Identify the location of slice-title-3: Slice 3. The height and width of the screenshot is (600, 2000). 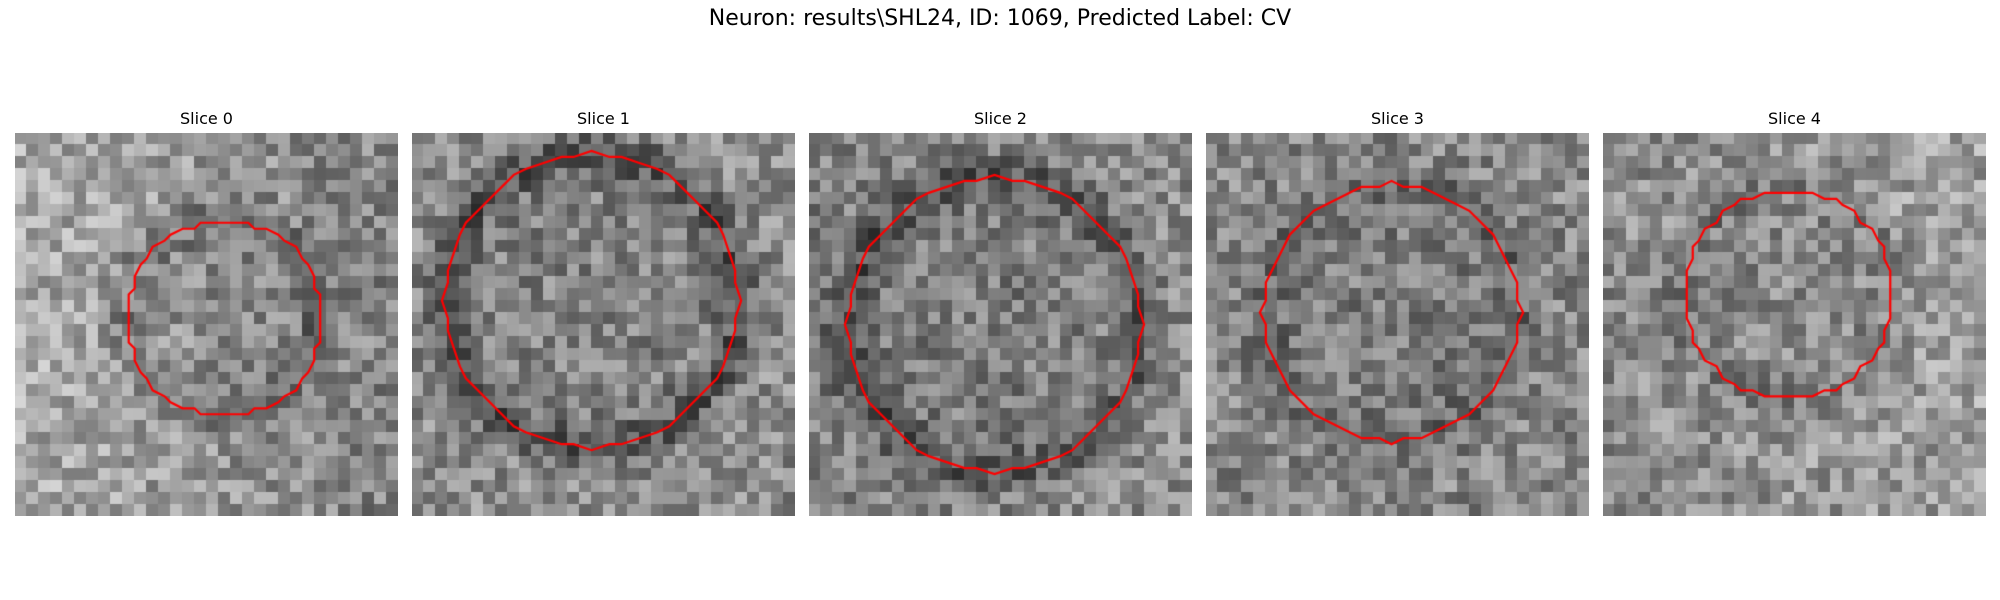
(1397, 118).